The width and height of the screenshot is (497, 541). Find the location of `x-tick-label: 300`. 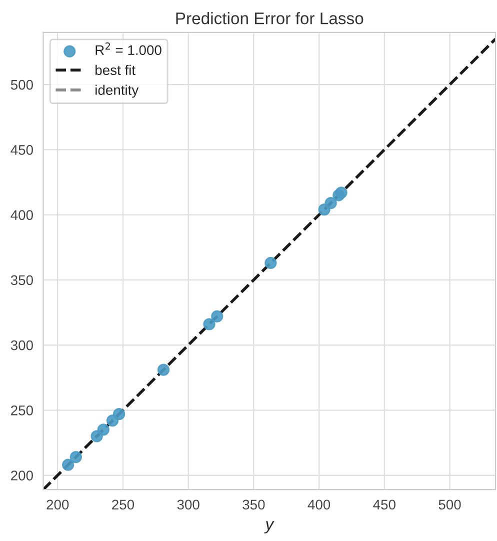

x-tick-label: 300 is located at coordinates (188, 505).